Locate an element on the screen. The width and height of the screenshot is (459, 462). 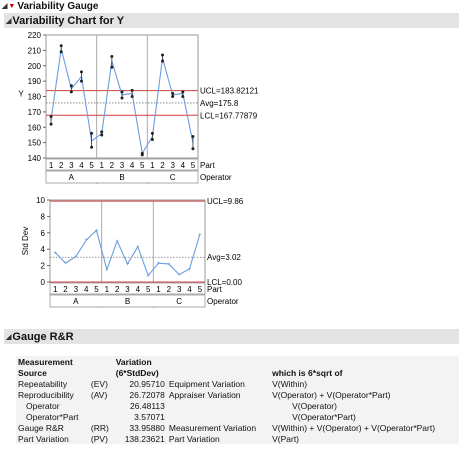
formula-cell: V(Operator*Part) is located at coordinates (324, 416).